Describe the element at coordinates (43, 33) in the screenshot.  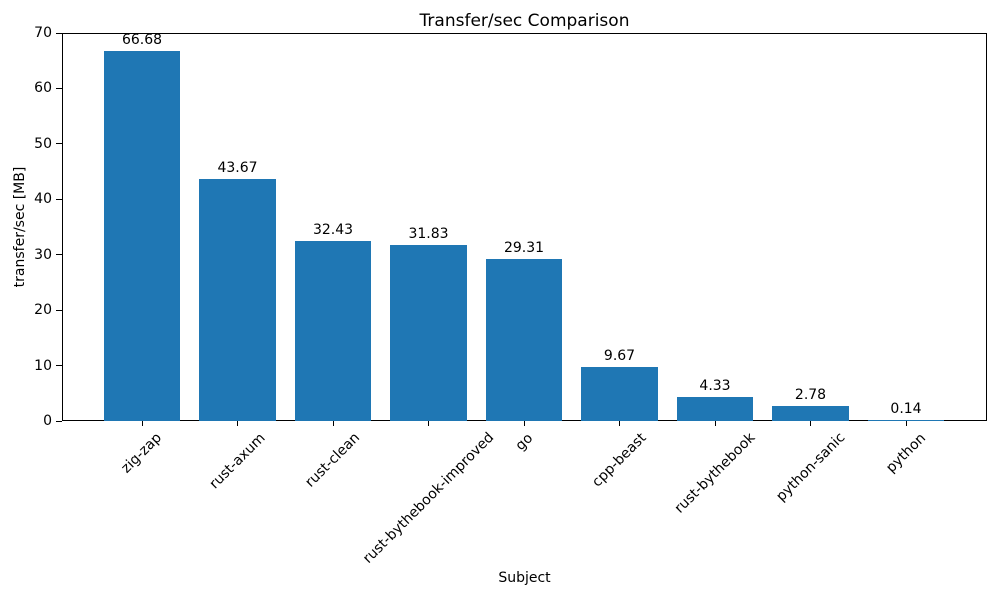
I see `y-tick-label: 70` at that location.